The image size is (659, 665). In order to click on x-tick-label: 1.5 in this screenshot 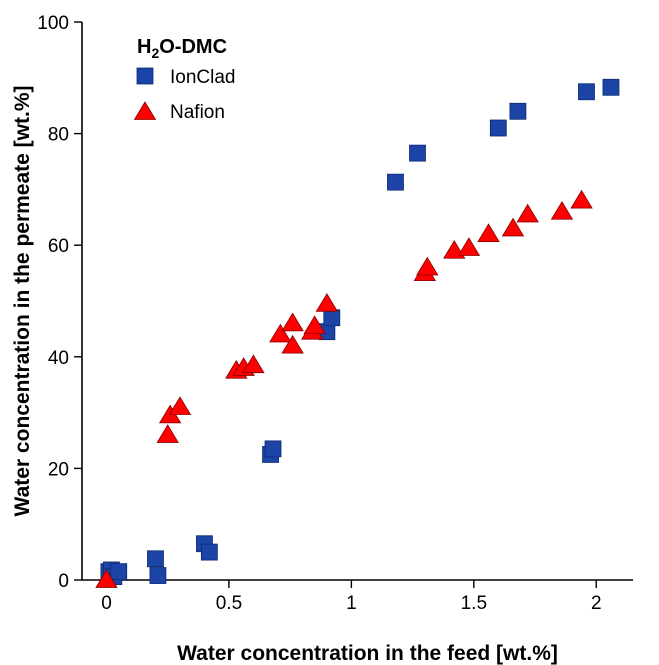, I will do `click(474, 603)`.